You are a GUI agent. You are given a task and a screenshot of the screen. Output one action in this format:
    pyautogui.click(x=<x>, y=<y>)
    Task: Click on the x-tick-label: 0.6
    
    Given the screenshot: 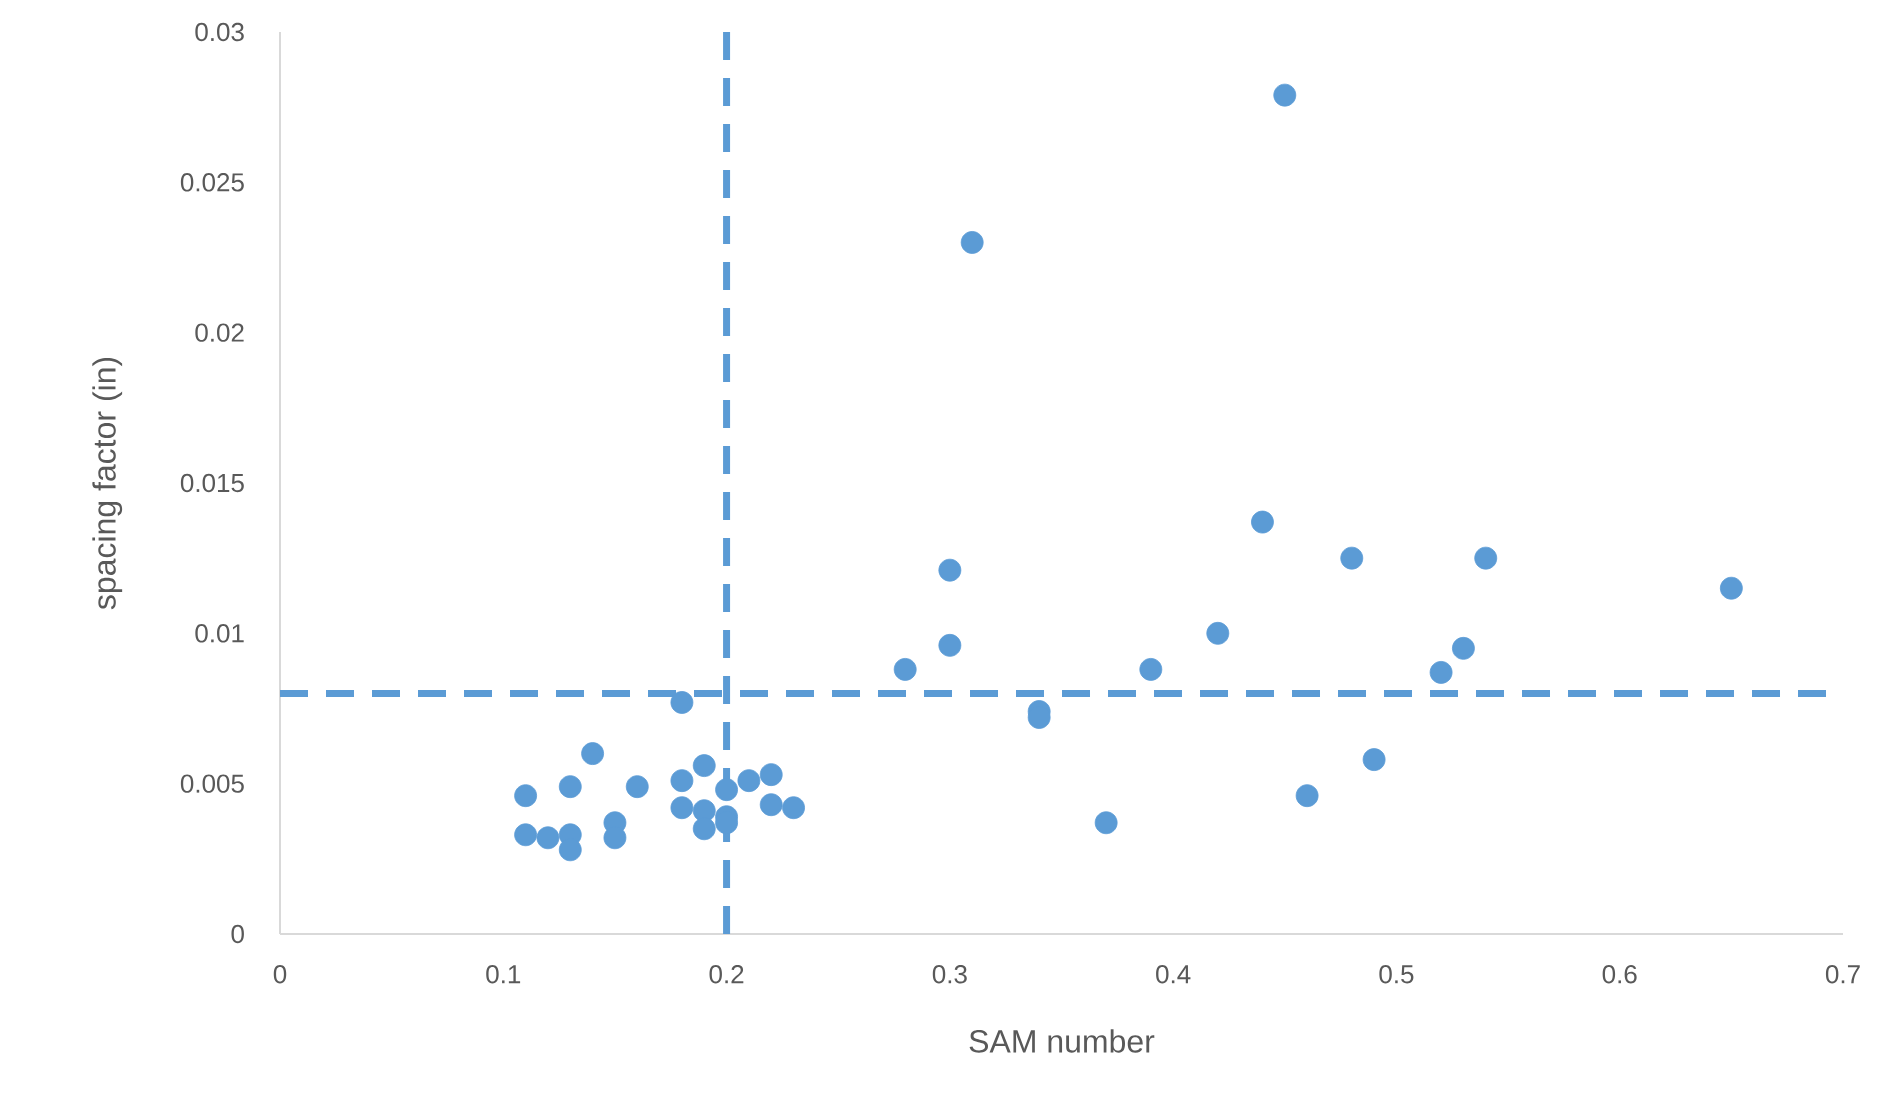 What is the action you would take?
    pyautogui.click(x=1619, y=974)
    